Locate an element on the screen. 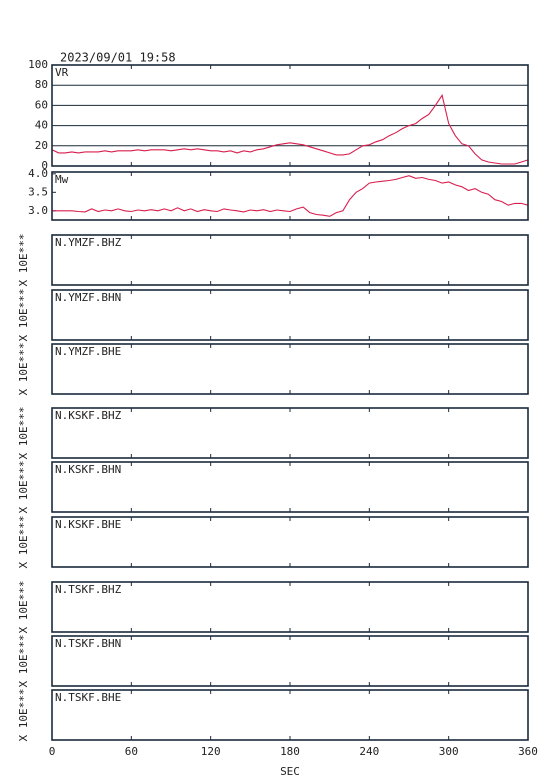 The height and width of the screenshot is (781, 554). y-tick-label: 60 is located at coordinates (41, 104).